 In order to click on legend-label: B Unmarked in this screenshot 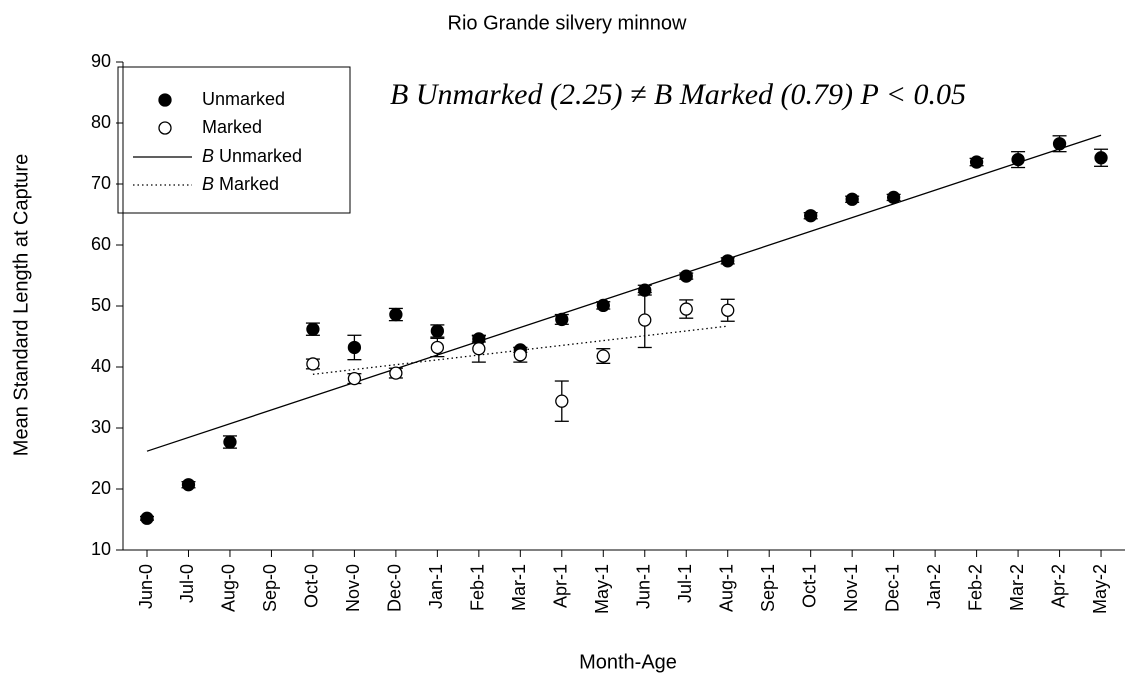, I will do `click(252, 156)`.